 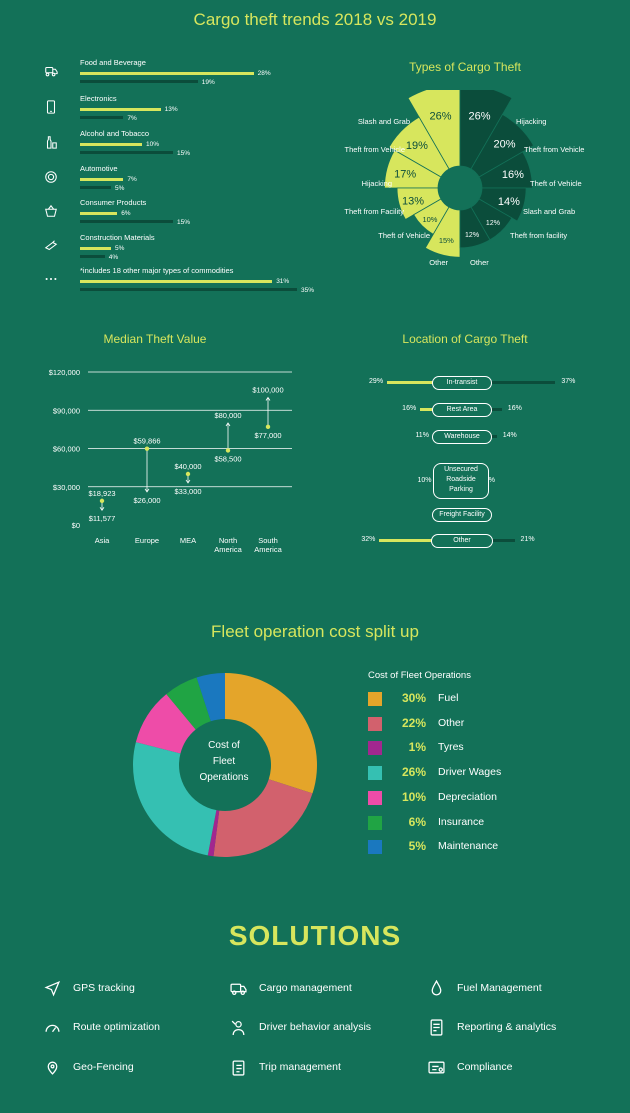 What do you see at coordinates (368, 539) in the screenshot?
I see `location-value-left: 32%` at bounding box center [368, 539].